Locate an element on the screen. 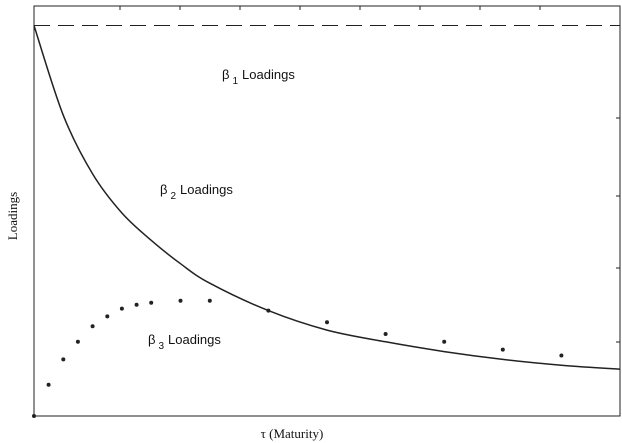 This screenshot has height=443, width=622. beta1-label: β 1 Loadings is located at coordinates (258, 77).